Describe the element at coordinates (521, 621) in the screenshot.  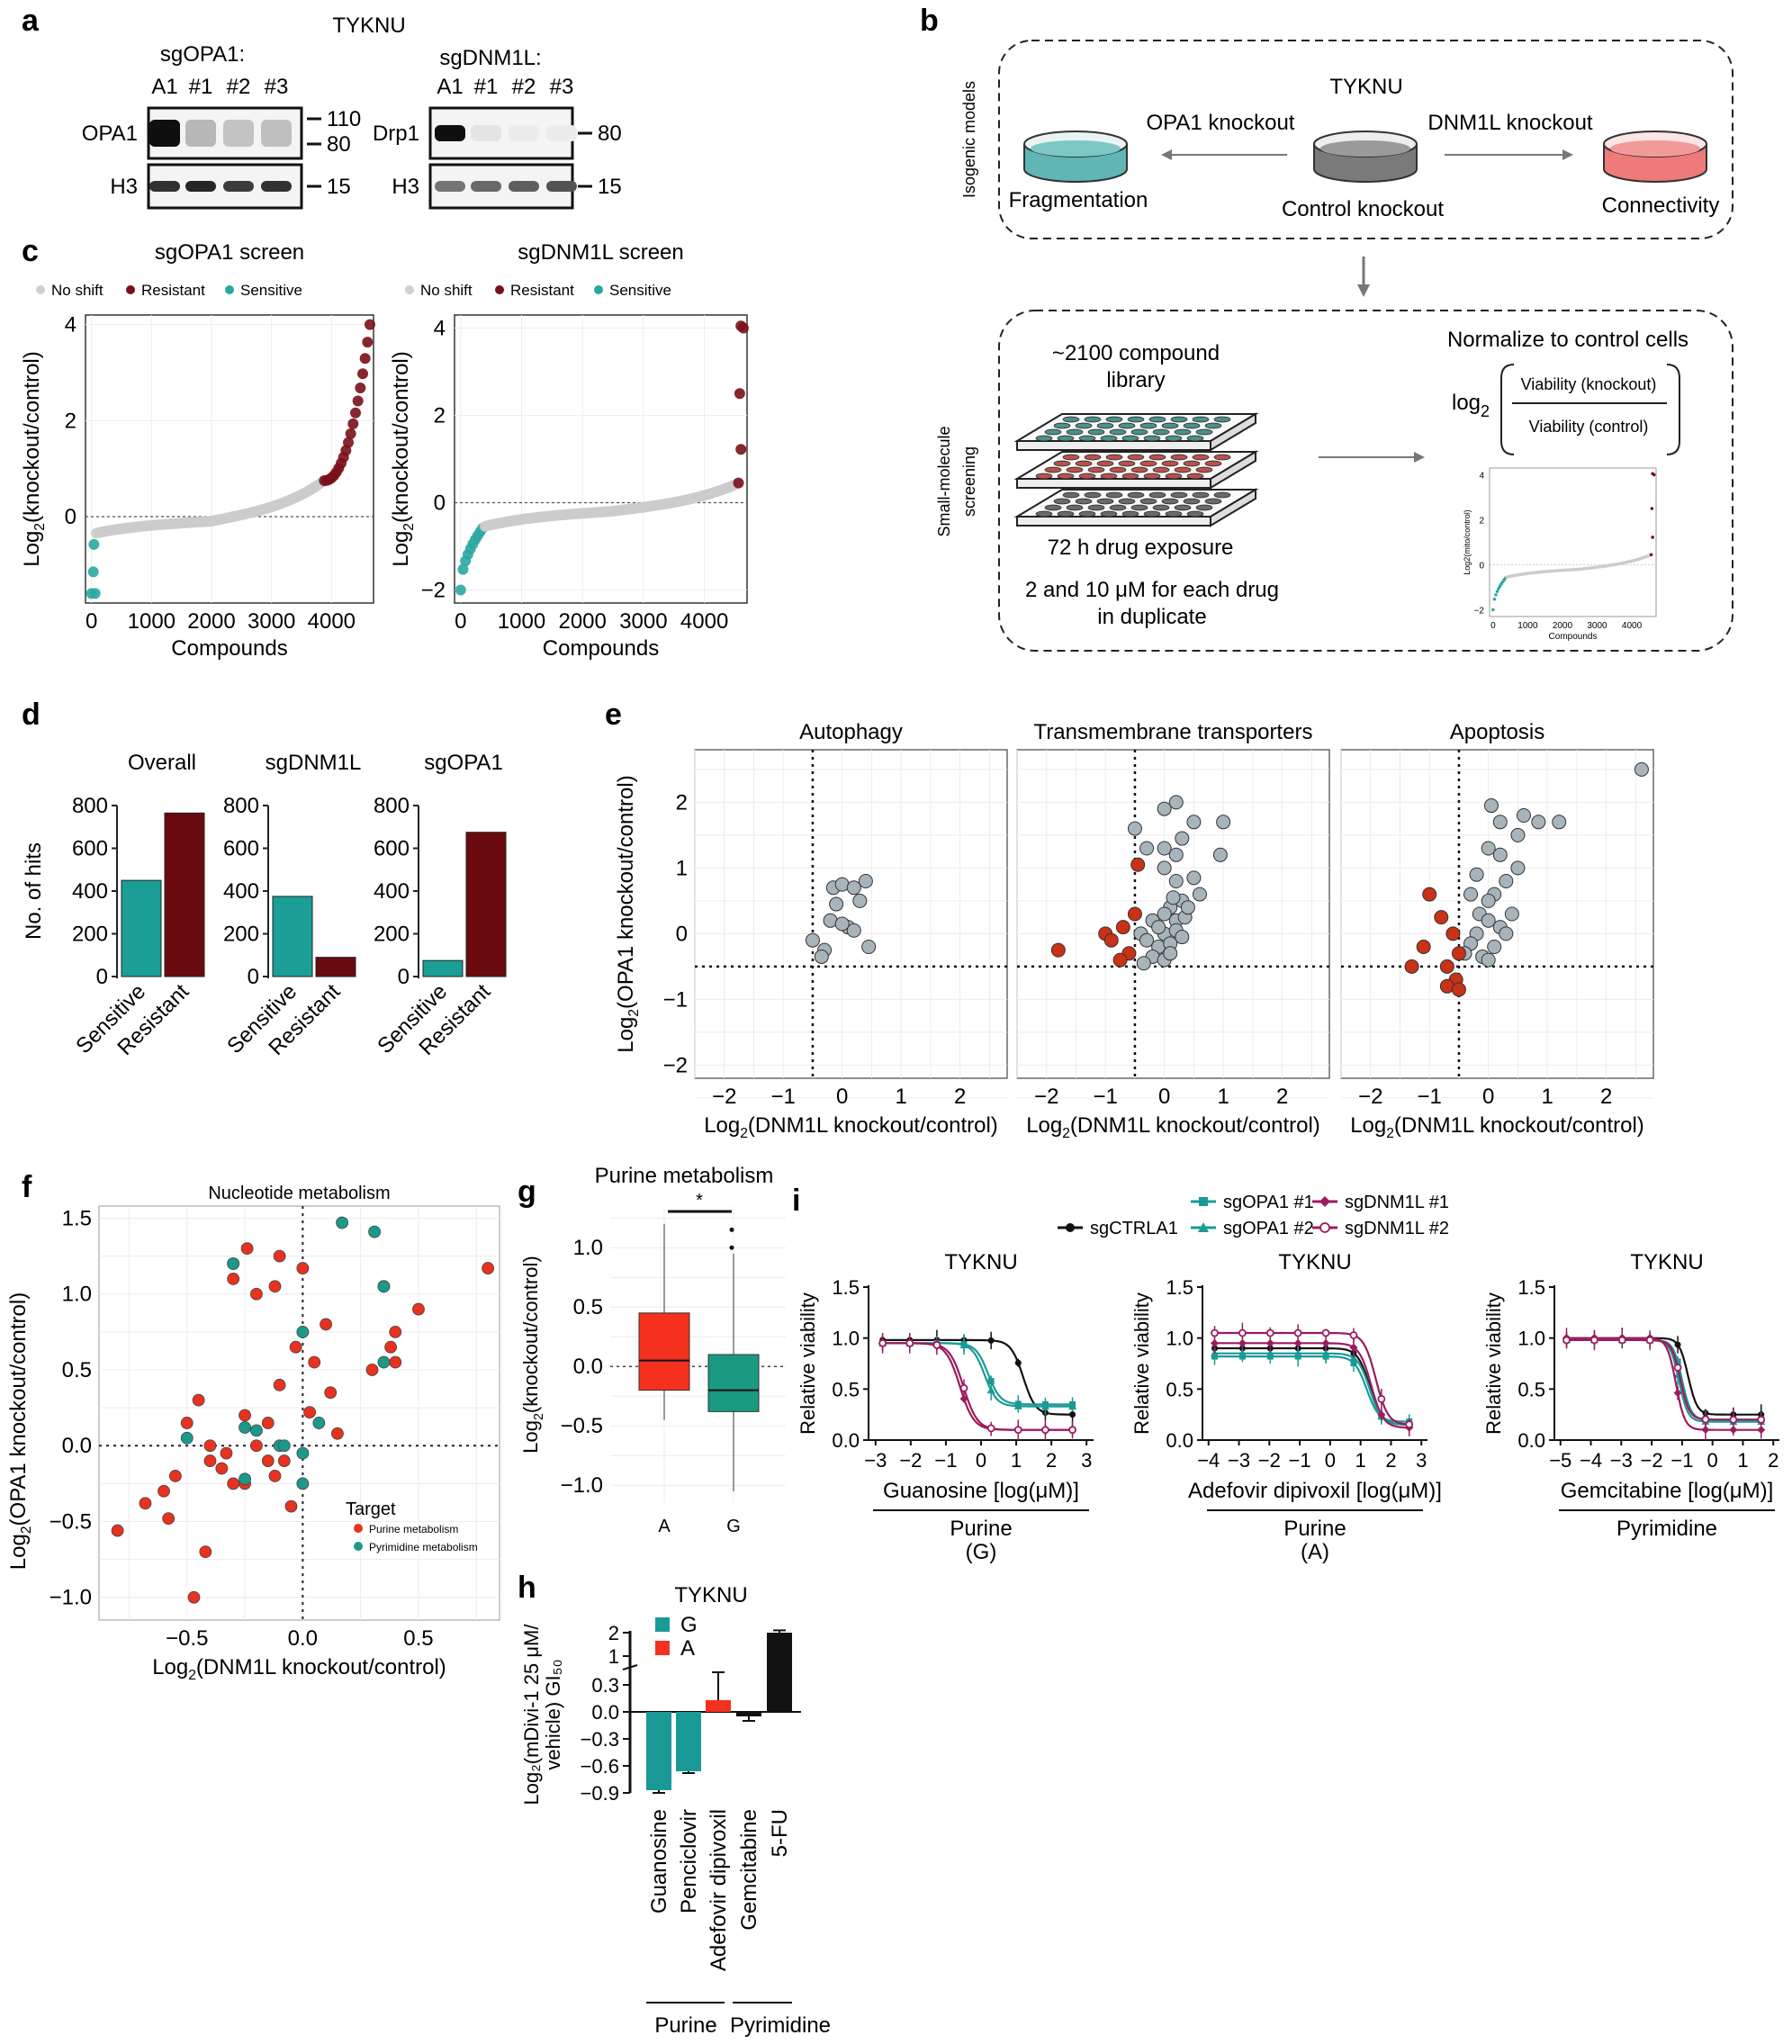
I see `x-tick-label: 1000` at that location.